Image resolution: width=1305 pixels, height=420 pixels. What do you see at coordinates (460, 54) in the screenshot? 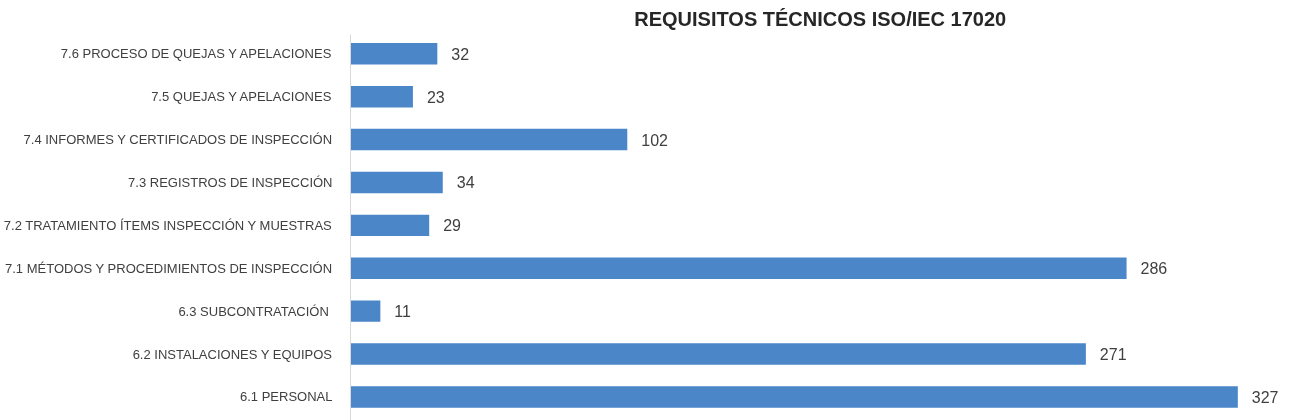
I see `data-label: 32` at bounding box center [460, 54].